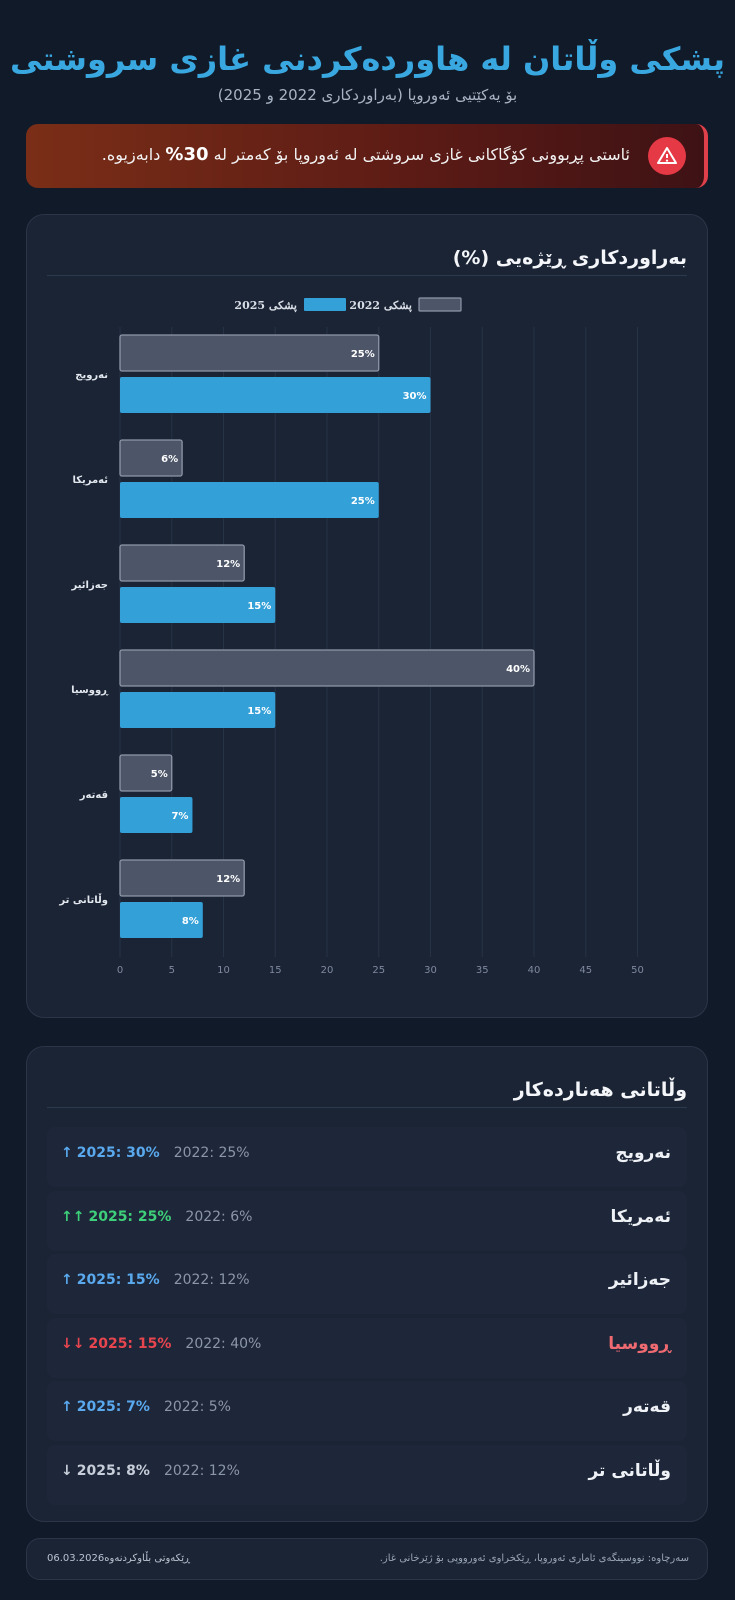 The image size is (735, 1600). I want to click on country-name: جەزائیر, so click(639, 1280).